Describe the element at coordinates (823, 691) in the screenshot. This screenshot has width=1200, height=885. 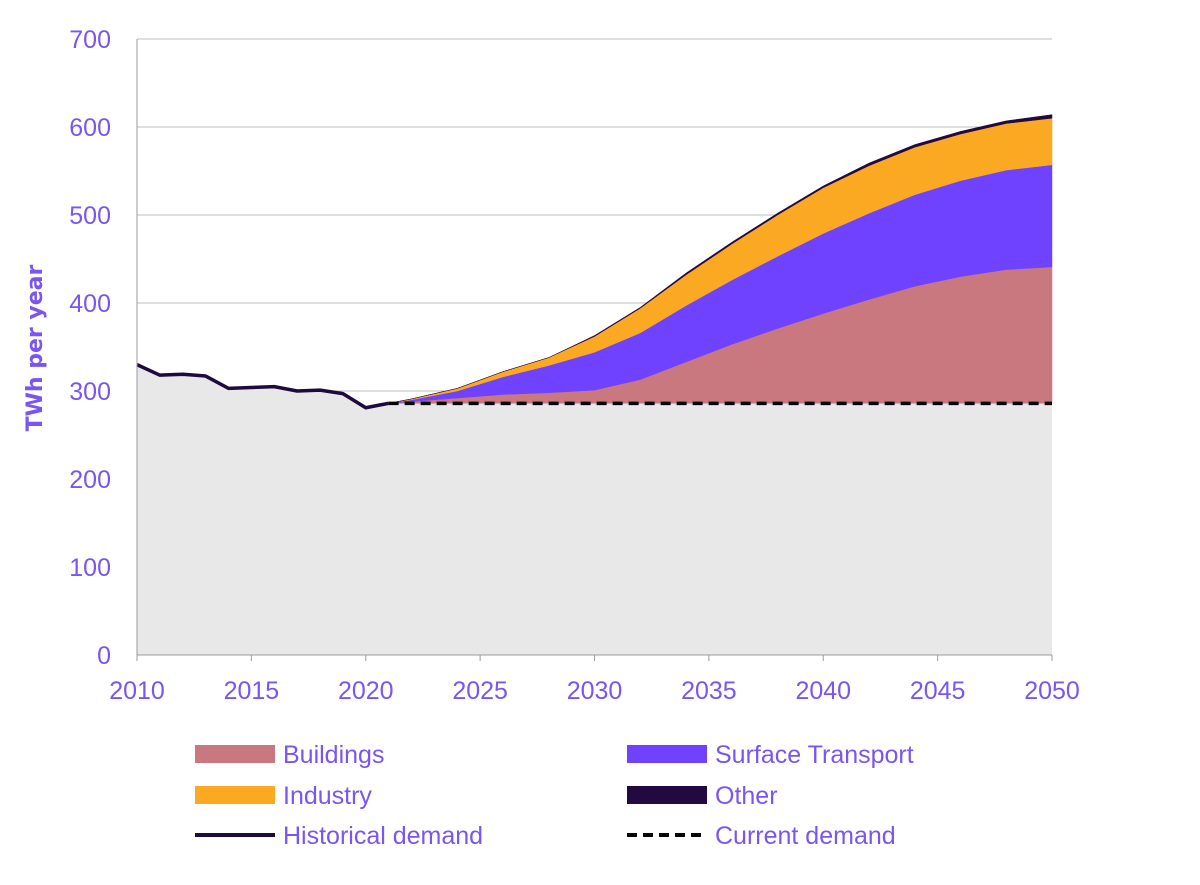
I see `x-tick-label-2040: 2040` at that location.